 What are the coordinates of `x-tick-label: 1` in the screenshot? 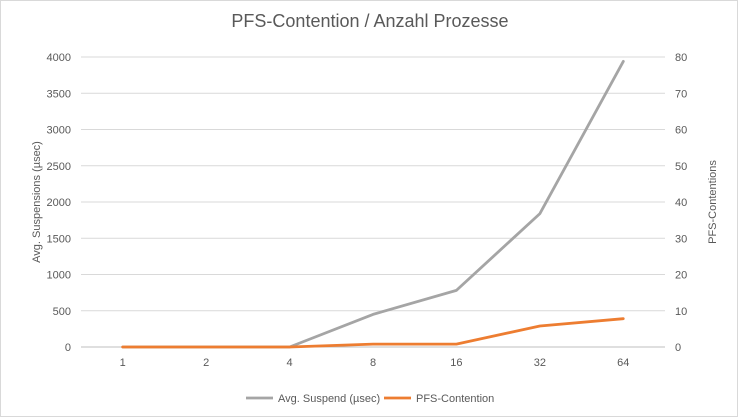 It's located at (123, 363).